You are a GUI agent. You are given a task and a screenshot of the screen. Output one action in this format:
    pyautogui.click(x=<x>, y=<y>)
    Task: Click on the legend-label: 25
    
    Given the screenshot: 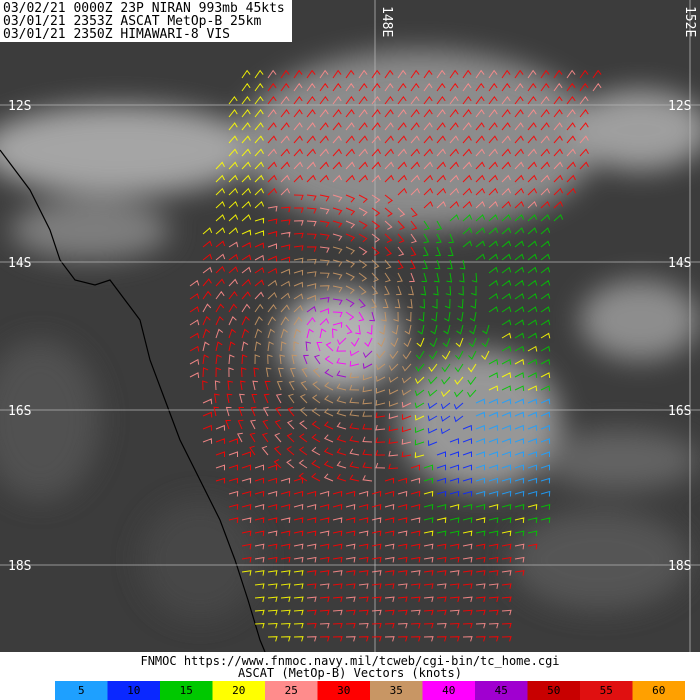 What is the action you would take?
    pyautogui.click(x=291, y=690)
    